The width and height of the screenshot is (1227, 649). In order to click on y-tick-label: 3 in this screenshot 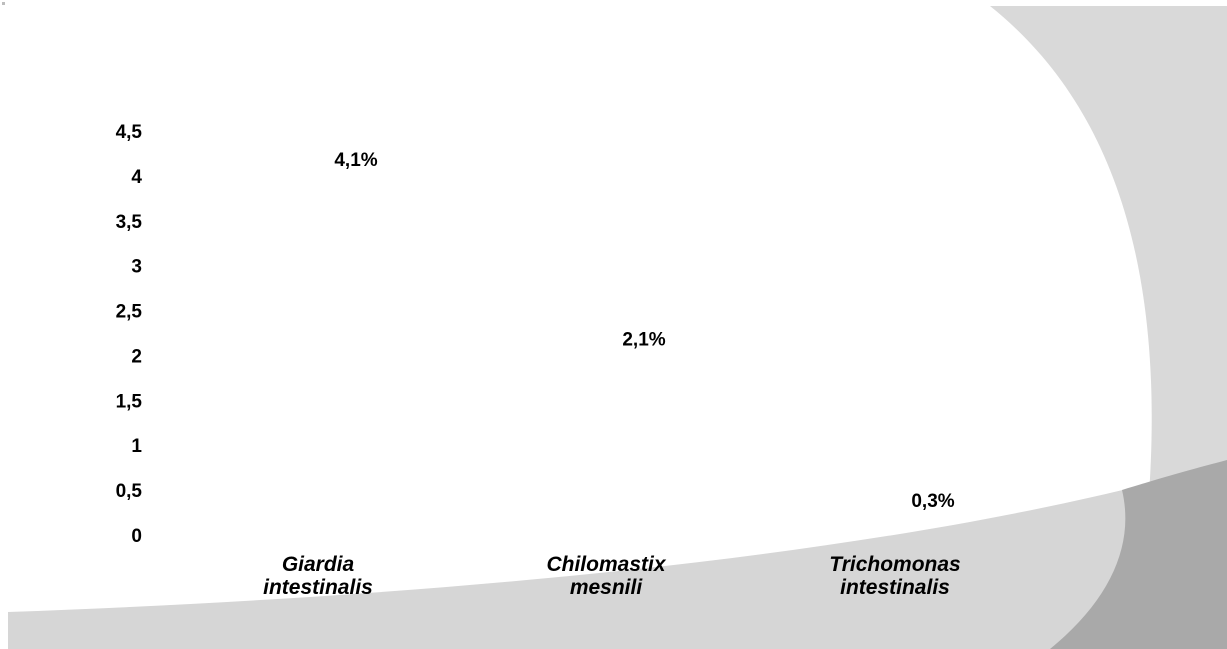, I will do `click(136, 267)`.